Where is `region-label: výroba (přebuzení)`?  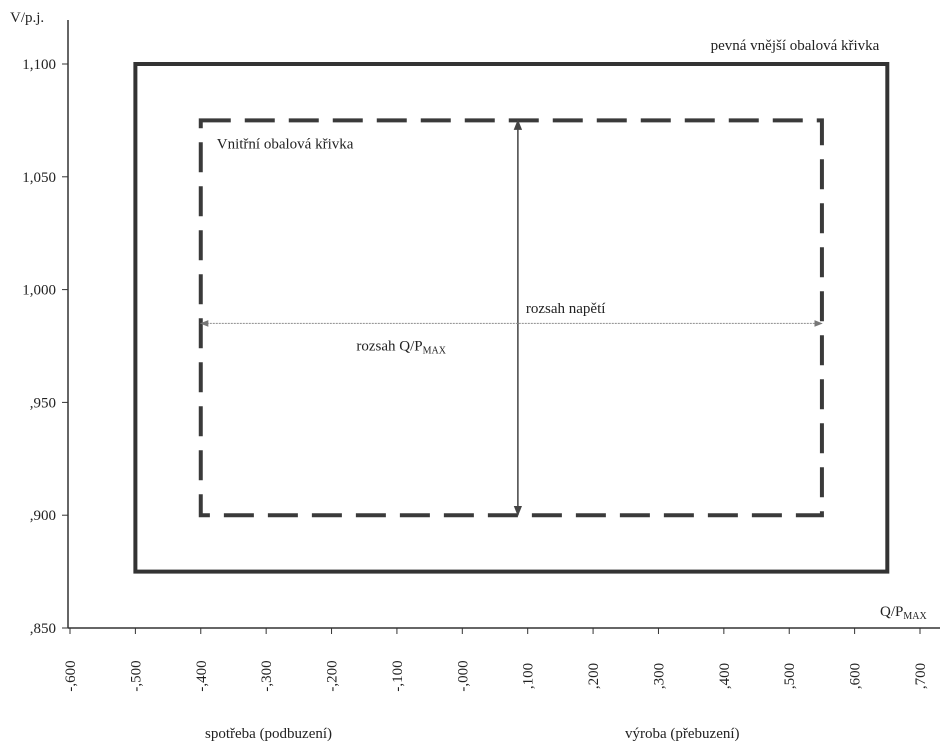 region-label: výroba (přebuzení) is located at coordinates (682, 734).